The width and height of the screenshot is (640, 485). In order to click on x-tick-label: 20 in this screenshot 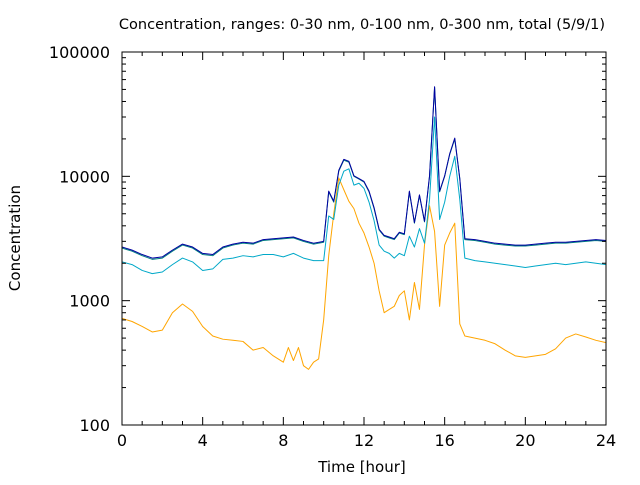, I will do `click(525, 440)`.